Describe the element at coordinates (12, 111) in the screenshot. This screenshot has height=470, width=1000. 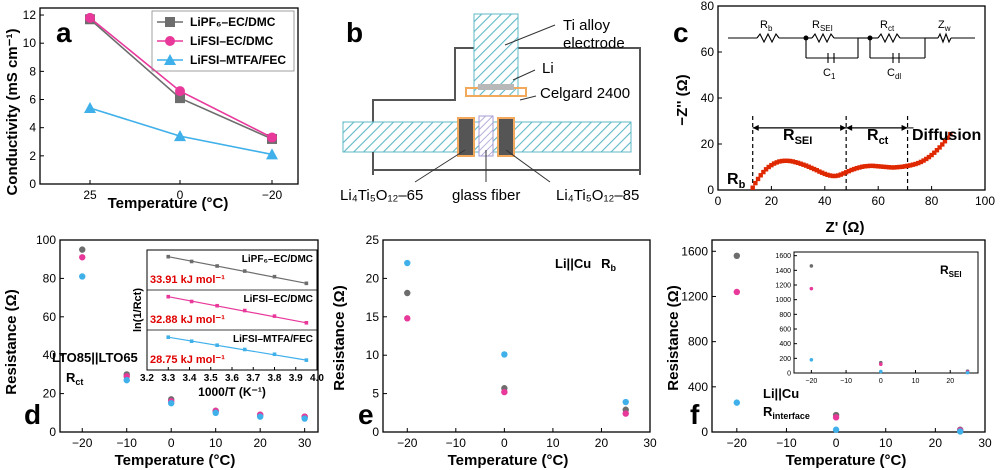
I see `a-ylabel: Conductivity (mS cm⁻¹)` at that location.